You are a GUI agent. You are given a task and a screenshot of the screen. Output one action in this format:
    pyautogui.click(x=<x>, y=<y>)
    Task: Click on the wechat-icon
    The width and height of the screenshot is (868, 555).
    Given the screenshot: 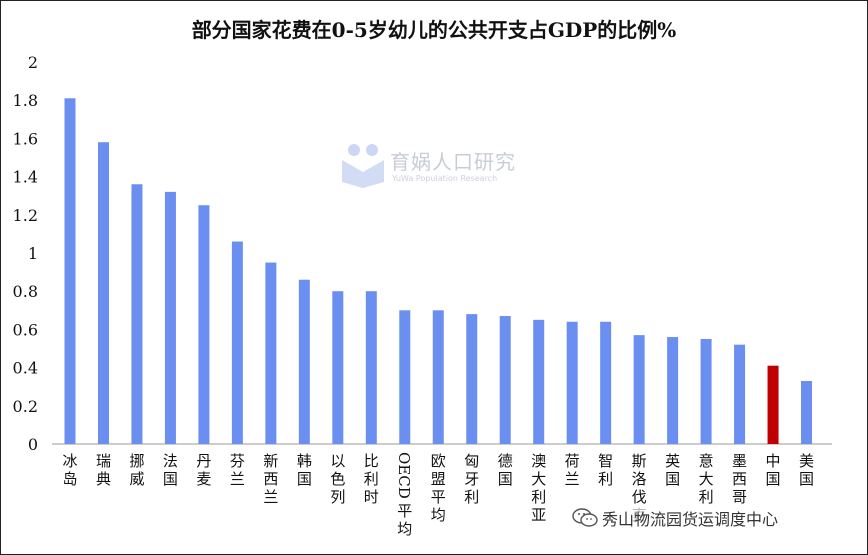 What is the action you would take?
    pyautogui.click(x=585, y=517)
    